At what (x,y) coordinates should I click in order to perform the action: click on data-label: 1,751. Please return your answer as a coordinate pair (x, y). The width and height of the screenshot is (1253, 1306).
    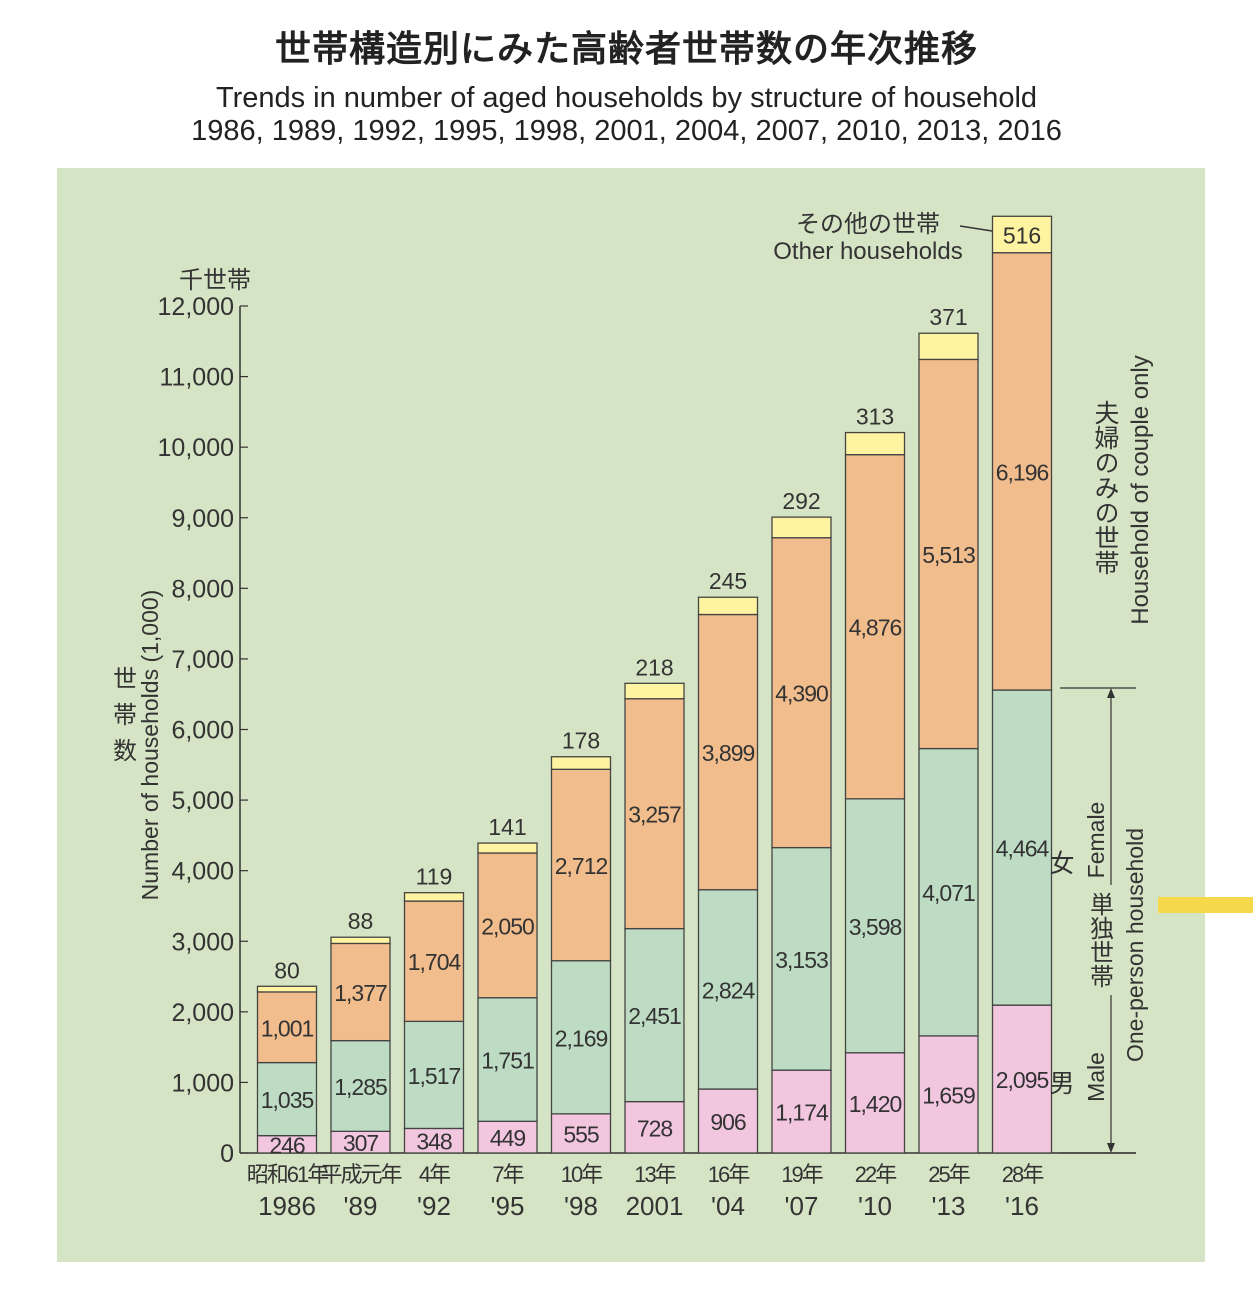
    Looking at the image, I should click on (507, 1061).